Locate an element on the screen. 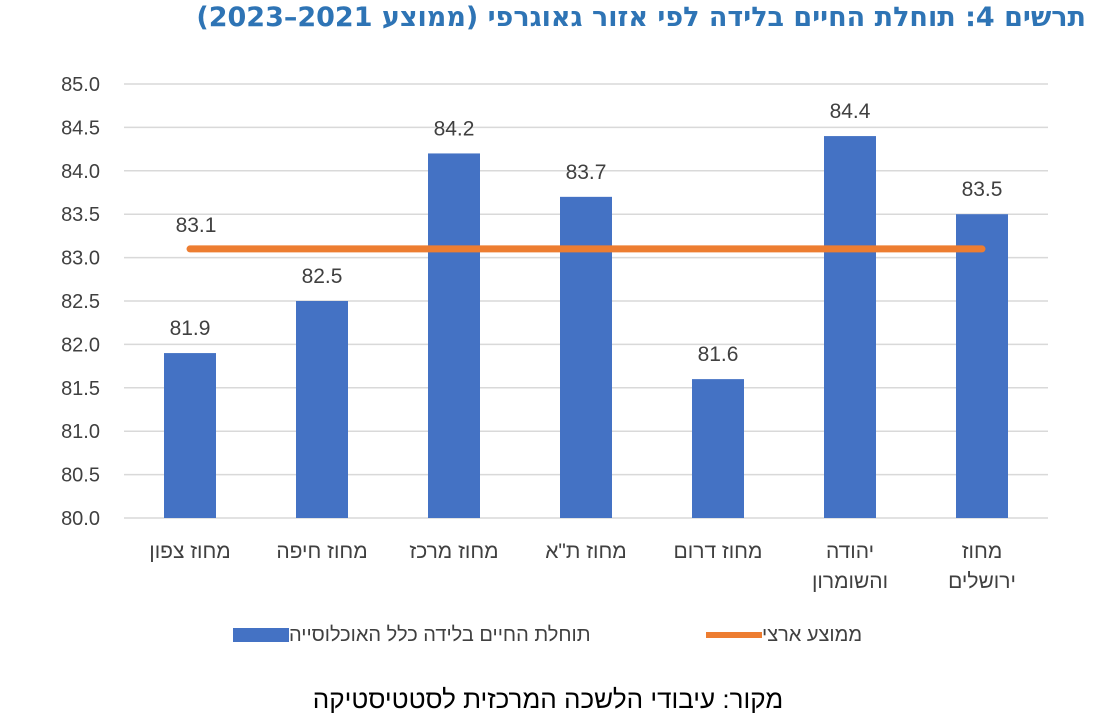  x-category-label: מחוז ת"א is located at coordinates (585, 551).